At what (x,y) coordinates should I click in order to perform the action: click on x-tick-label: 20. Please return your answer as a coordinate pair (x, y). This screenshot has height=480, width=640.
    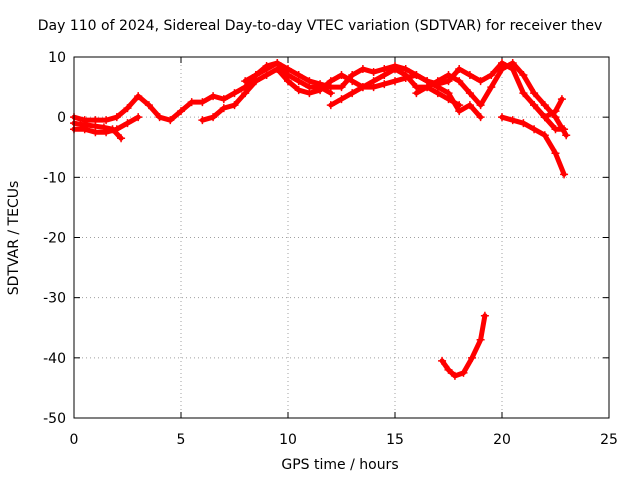
    Looking at the image, I should click on (502, 440).